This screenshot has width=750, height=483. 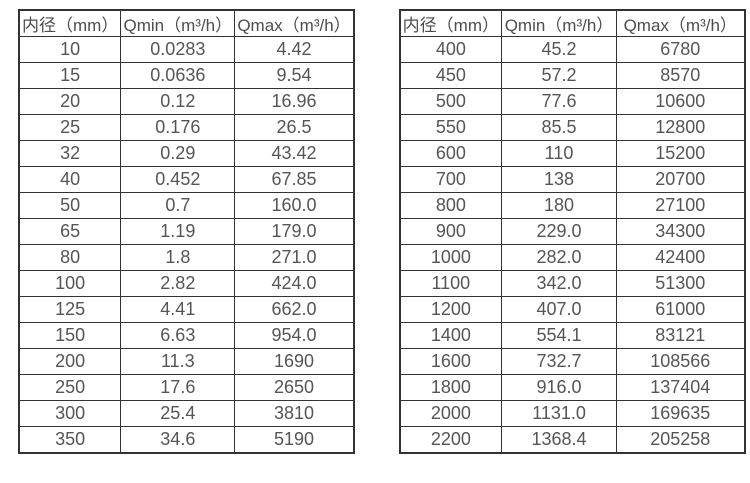 I want to click on table-cell: 110, so click(x=559, y=153).